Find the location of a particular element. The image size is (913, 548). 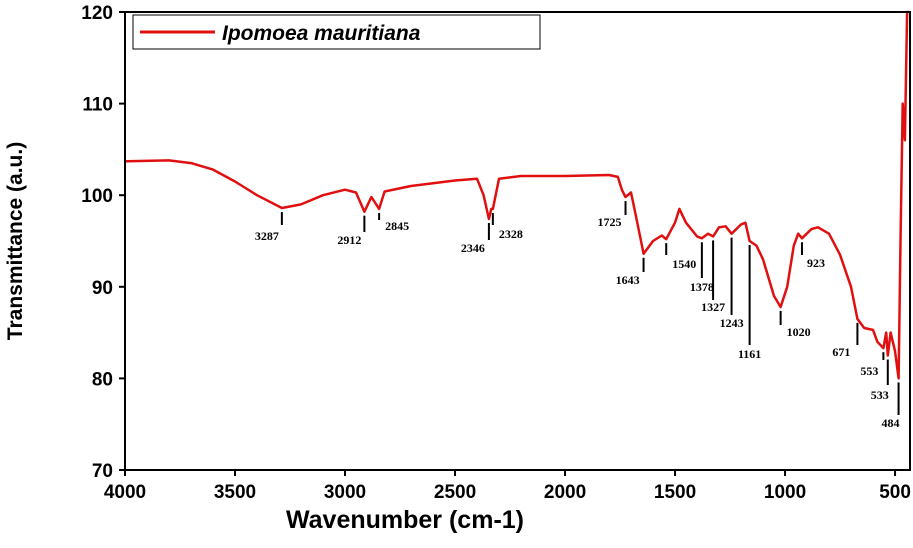

y-tick-label: 70 is located at coordinates (102, 471).